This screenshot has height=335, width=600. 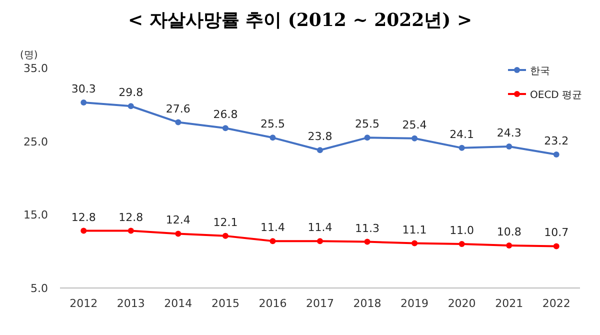 What do you see at coordinates (178, 303) in the screenshot?
I see `x-tick-label: 2014` at bounding box center [178, 303].